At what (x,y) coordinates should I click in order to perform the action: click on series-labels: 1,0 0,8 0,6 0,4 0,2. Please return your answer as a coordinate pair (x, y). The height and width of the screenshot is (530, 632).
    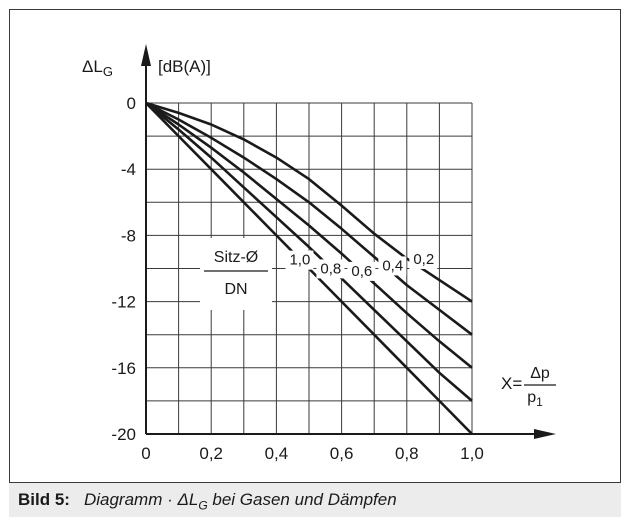
    Looking at the image, I should click on (361, 265).